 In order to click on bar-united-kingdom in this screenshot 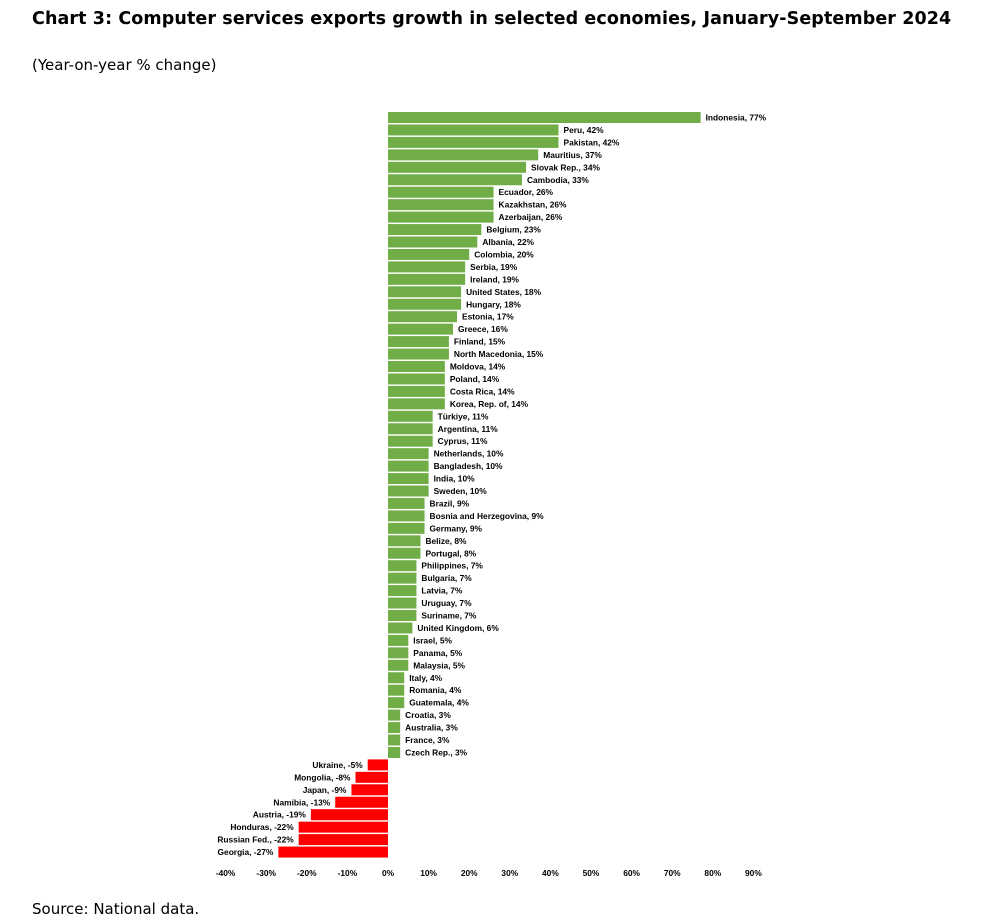, I will do `click(400, 628)`.